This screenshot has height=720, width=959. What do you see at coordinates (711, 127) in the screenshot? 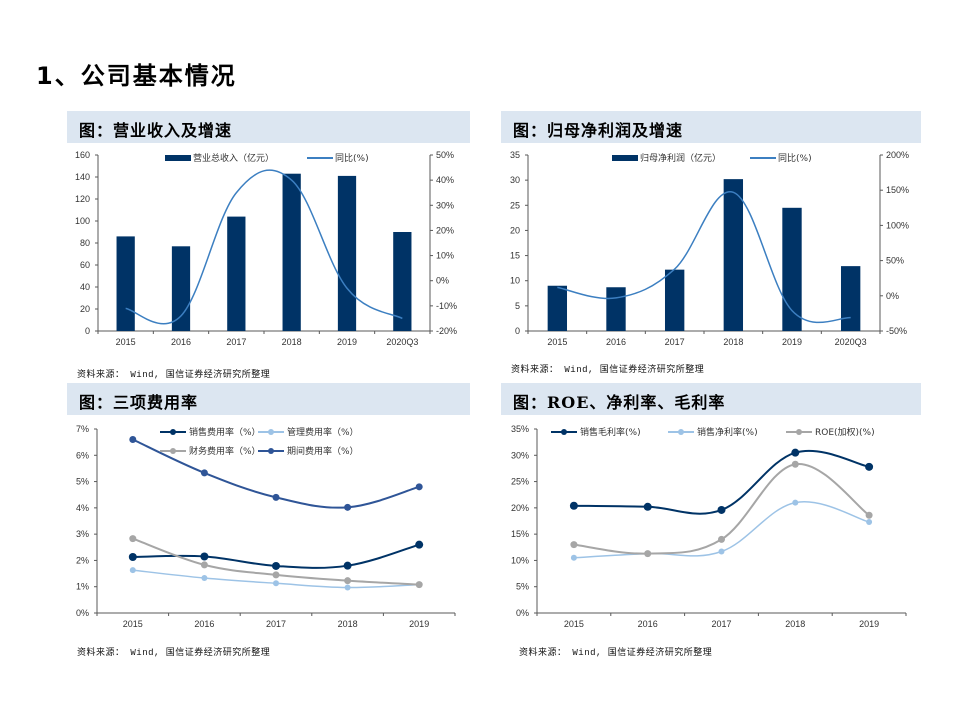
I see `panel-title-band-net-profit: 图：归母净利润及增速` at bounding box center [711, 127].